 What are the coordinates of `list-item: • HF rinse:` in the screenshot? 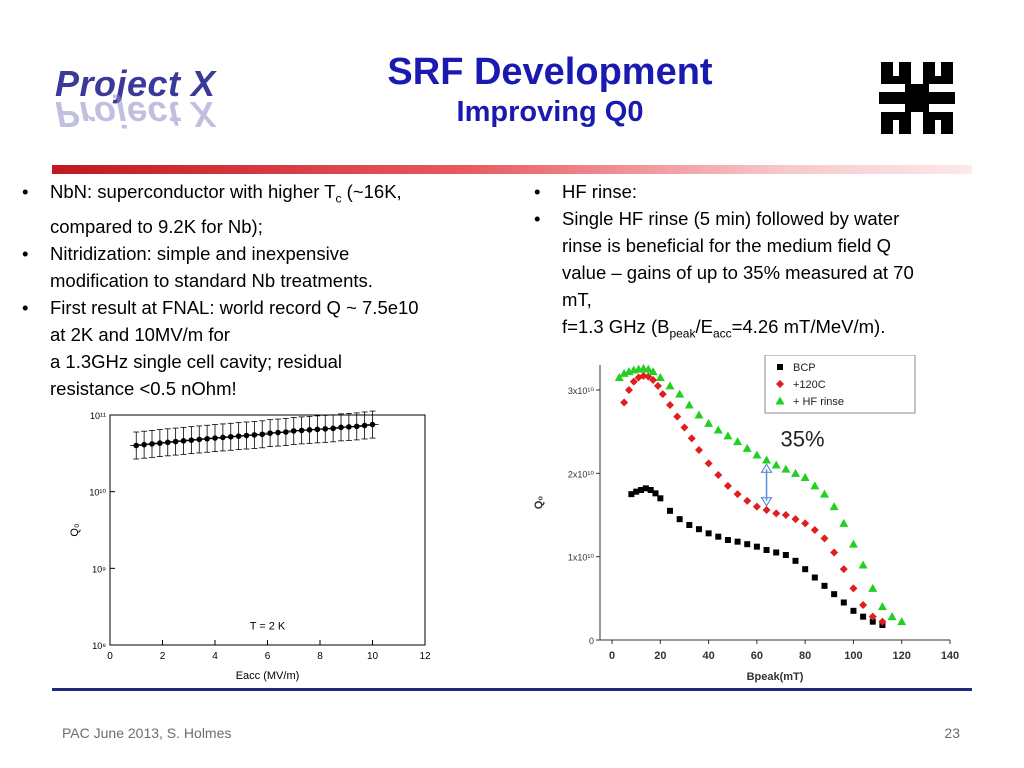 It's located at (765, 191).